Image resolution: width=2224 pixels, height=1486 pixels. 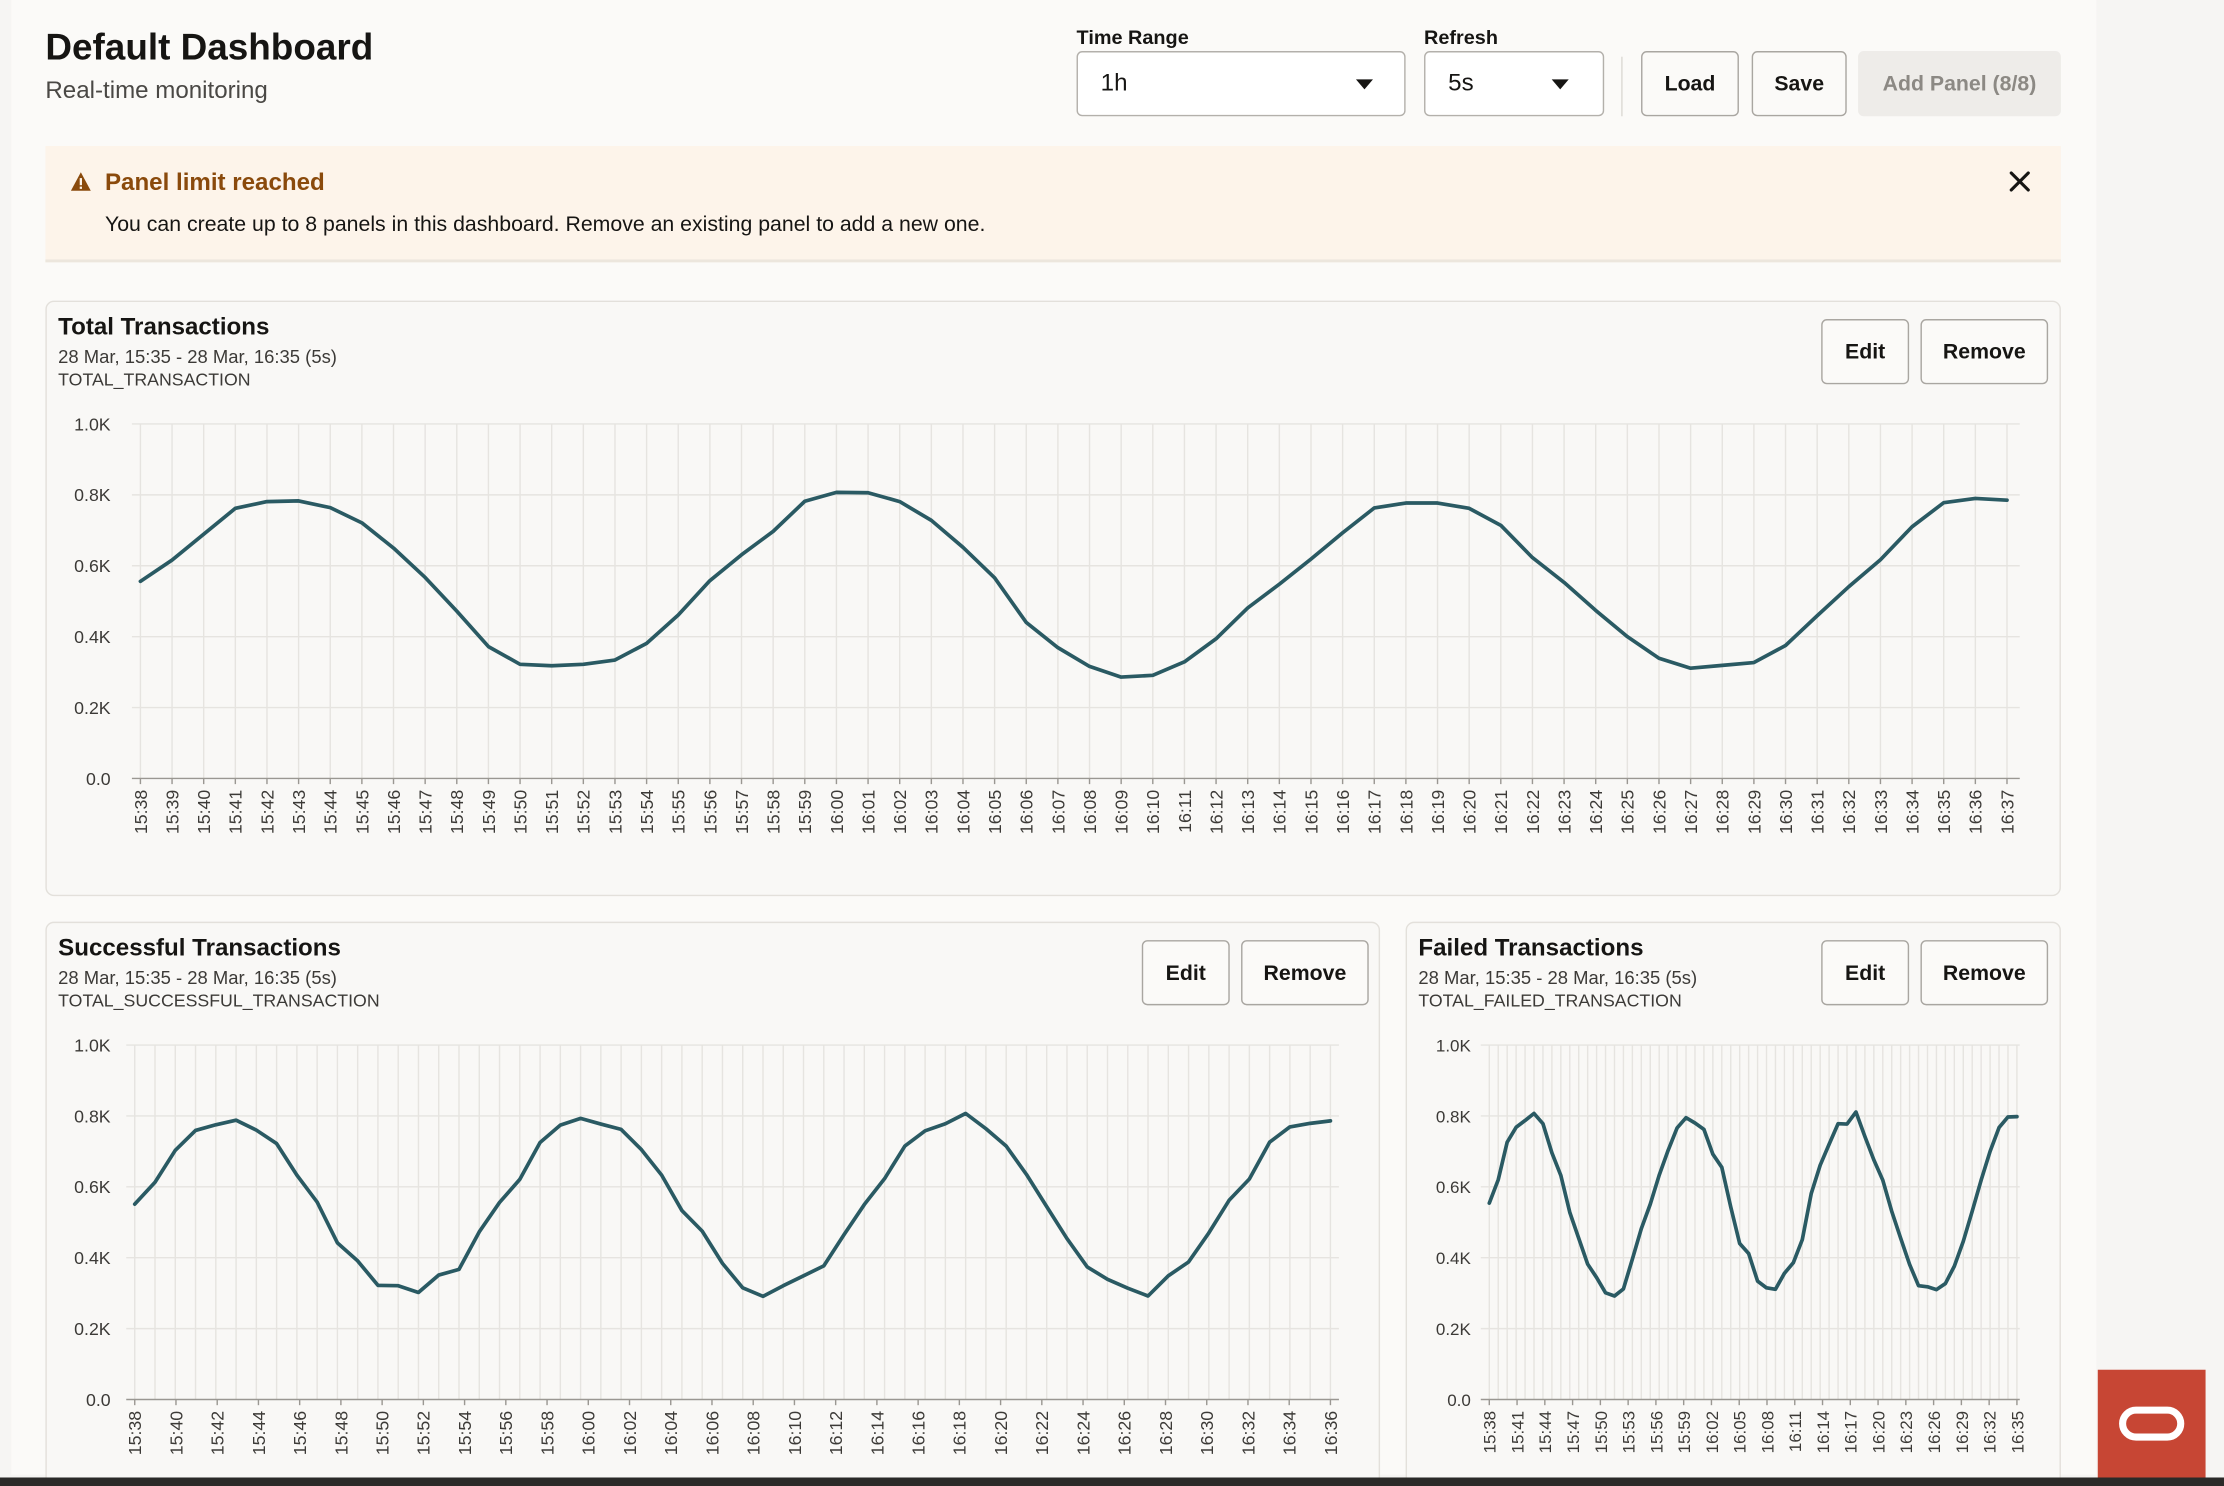 What do you see at coordinates (1461, 37) in the screenshot?
I see `refresh-label: Refresh` at bounding box center [1461, 37].